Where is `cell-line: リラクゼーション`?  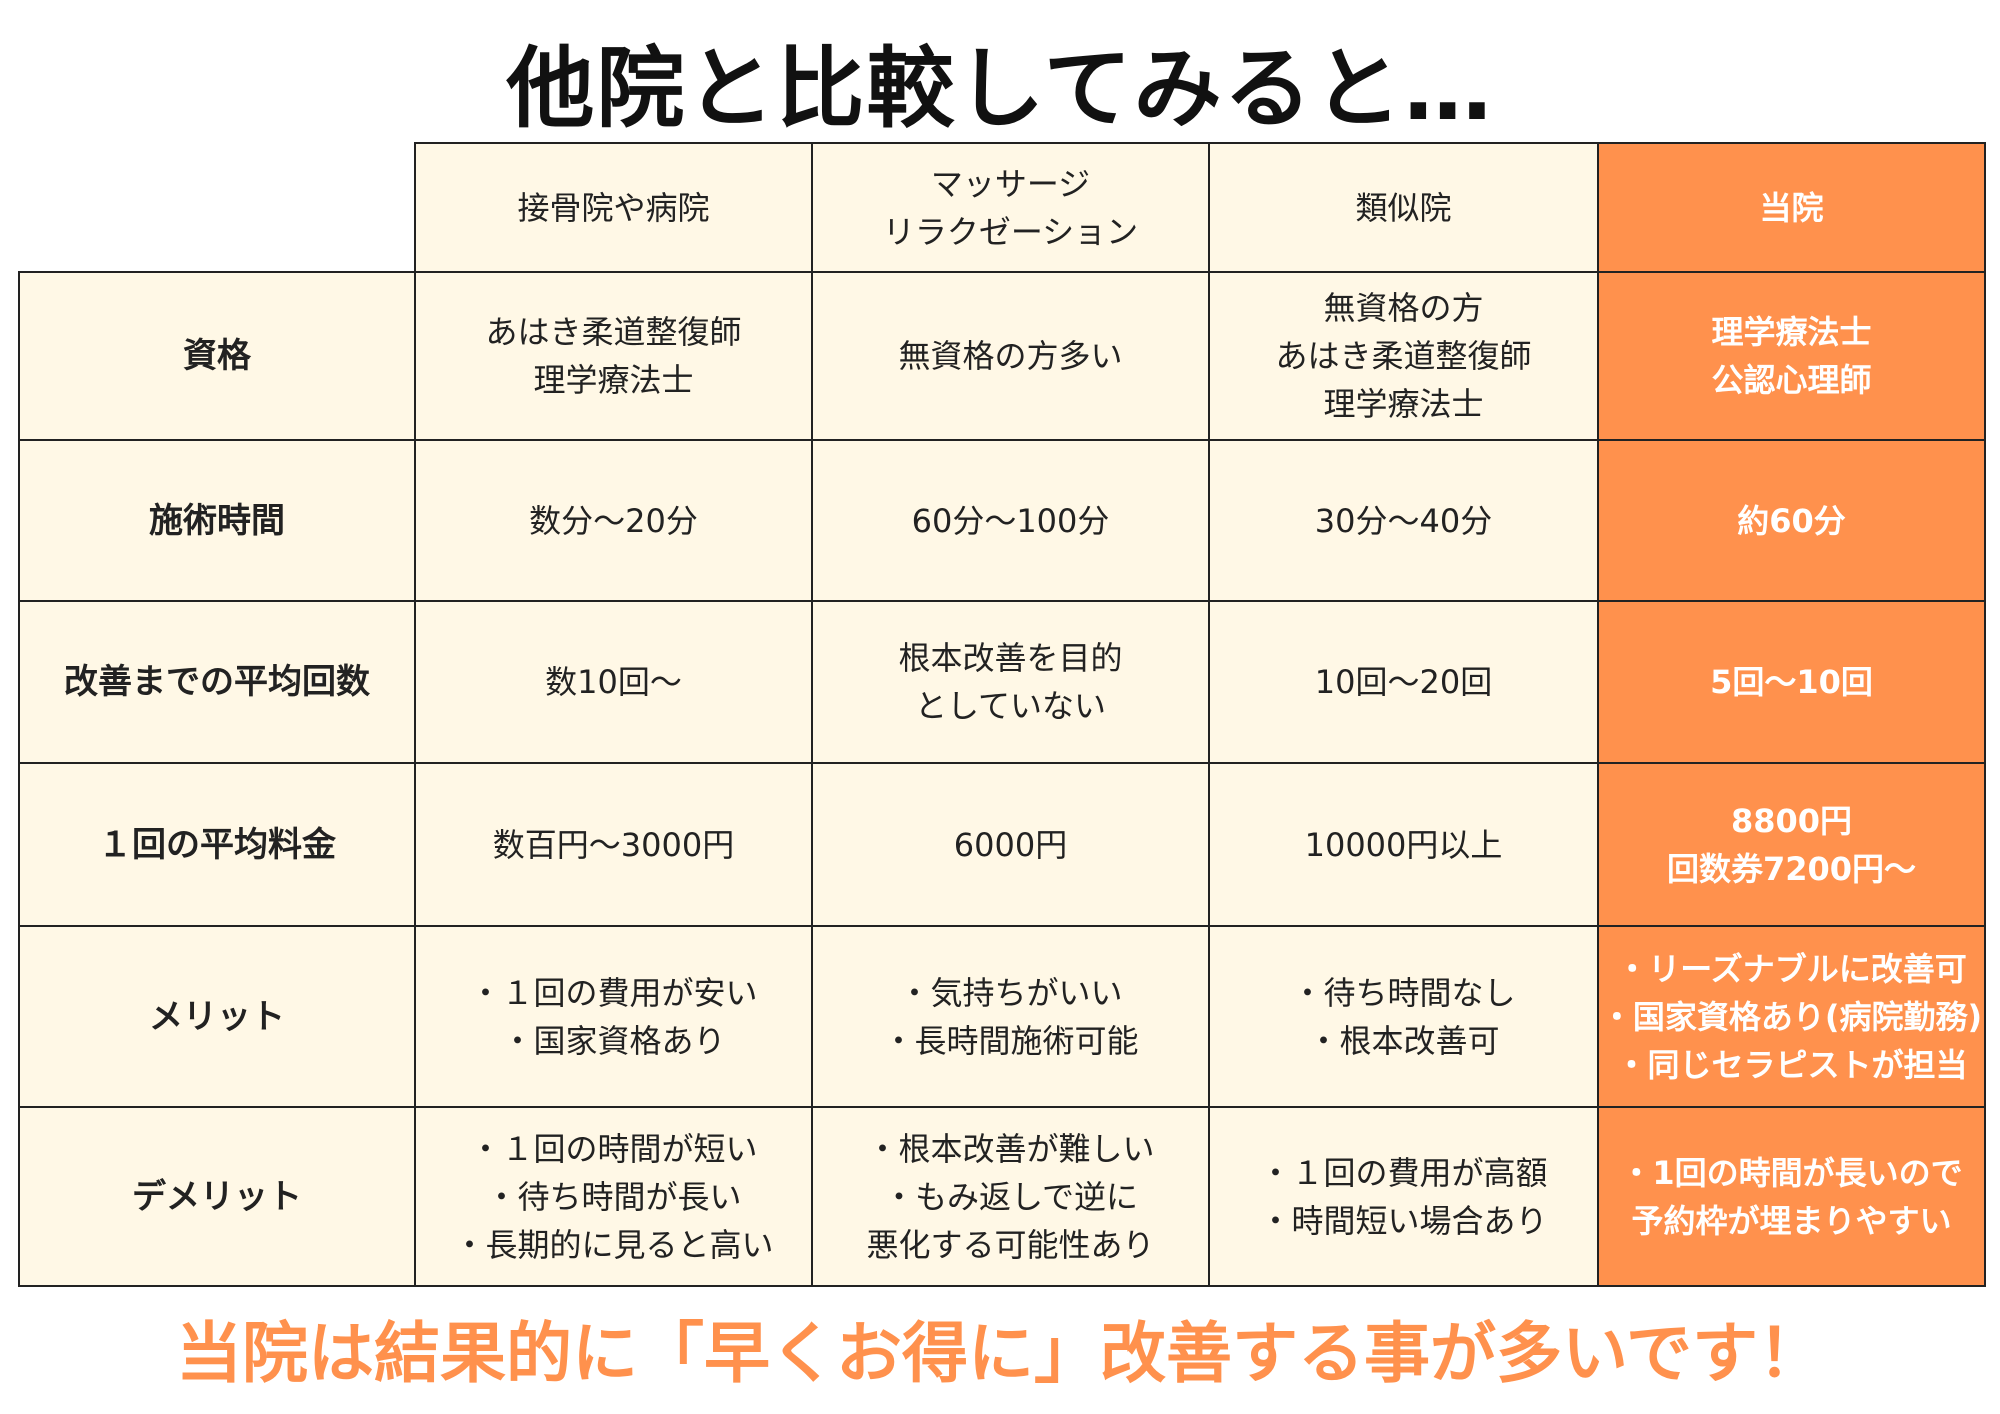 cell-line: リラクゼーション is located at coordinates (1010, 231).